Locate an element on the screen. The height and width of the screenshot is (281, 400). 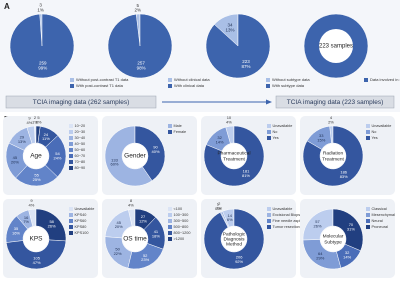
data-label: 206 is located at coordinates (239, 257).